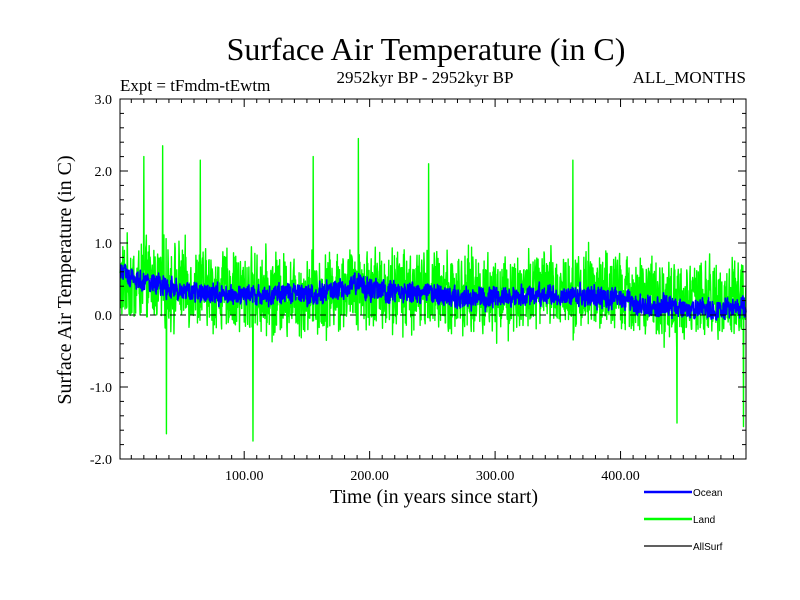 The image size is (800, 600). What do you see at coordinates (707, 493) in the screenshot?
I see `legend-label-ocean: Ocean` at bounding box center [707, 493].